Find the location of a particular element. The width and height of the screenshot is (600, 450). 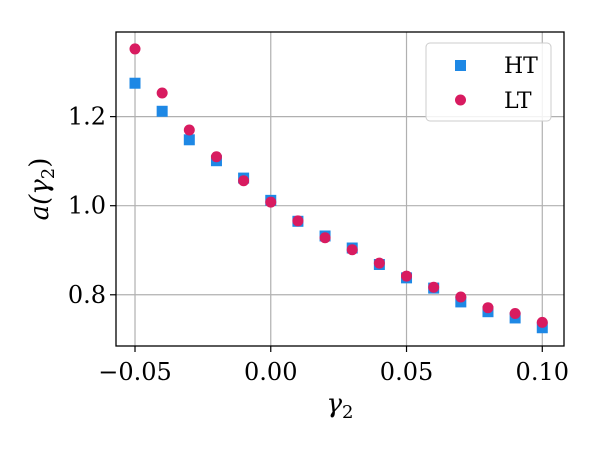

x-tick-label: 0.05 is located at coordinates (406, 372).